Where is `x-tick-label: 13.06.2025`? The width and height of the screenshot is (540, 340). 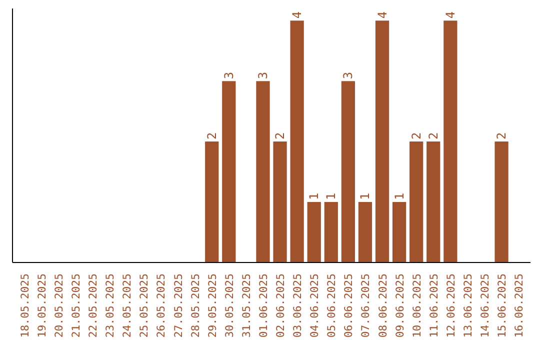 x-tick-label: 13.06.2025 is located at coordinates (467, 306).